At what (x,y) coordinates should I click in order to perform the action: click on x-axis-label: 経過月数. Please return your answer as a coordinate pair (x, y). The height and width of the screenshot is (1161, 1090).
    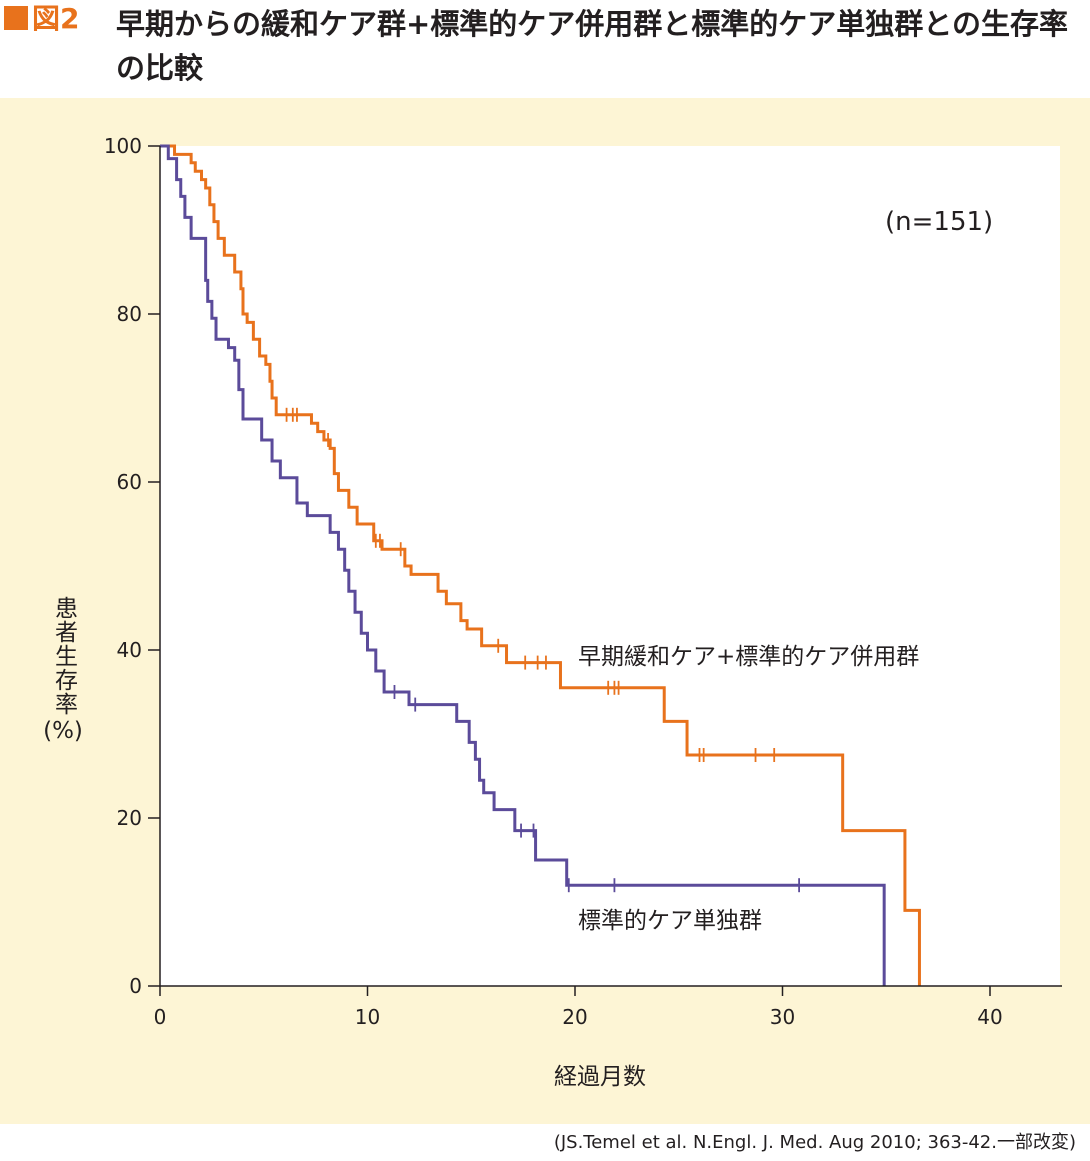
    Looking at the image, I should click on (600, 1077).